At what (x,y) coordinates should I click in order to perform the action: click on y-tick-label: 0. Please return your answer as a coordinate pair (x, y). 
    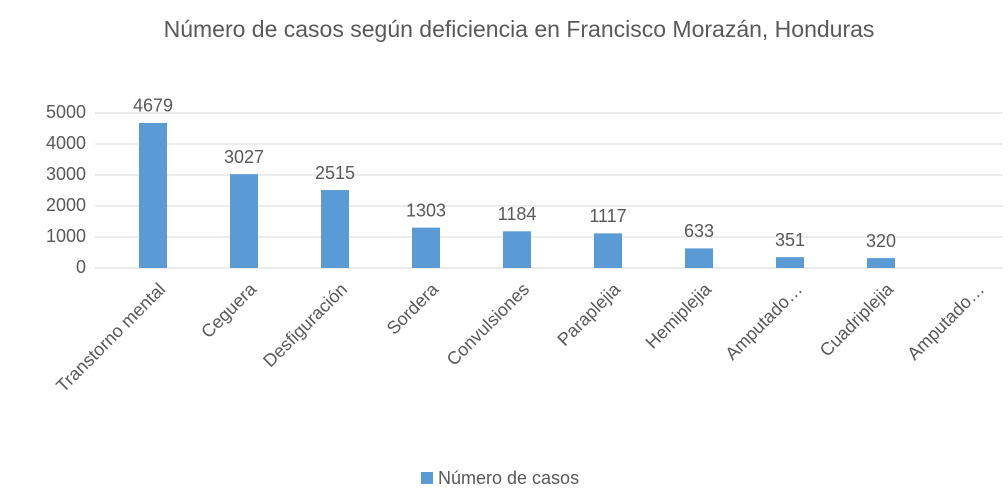
    Looking at the image, I should click on (81, 267).